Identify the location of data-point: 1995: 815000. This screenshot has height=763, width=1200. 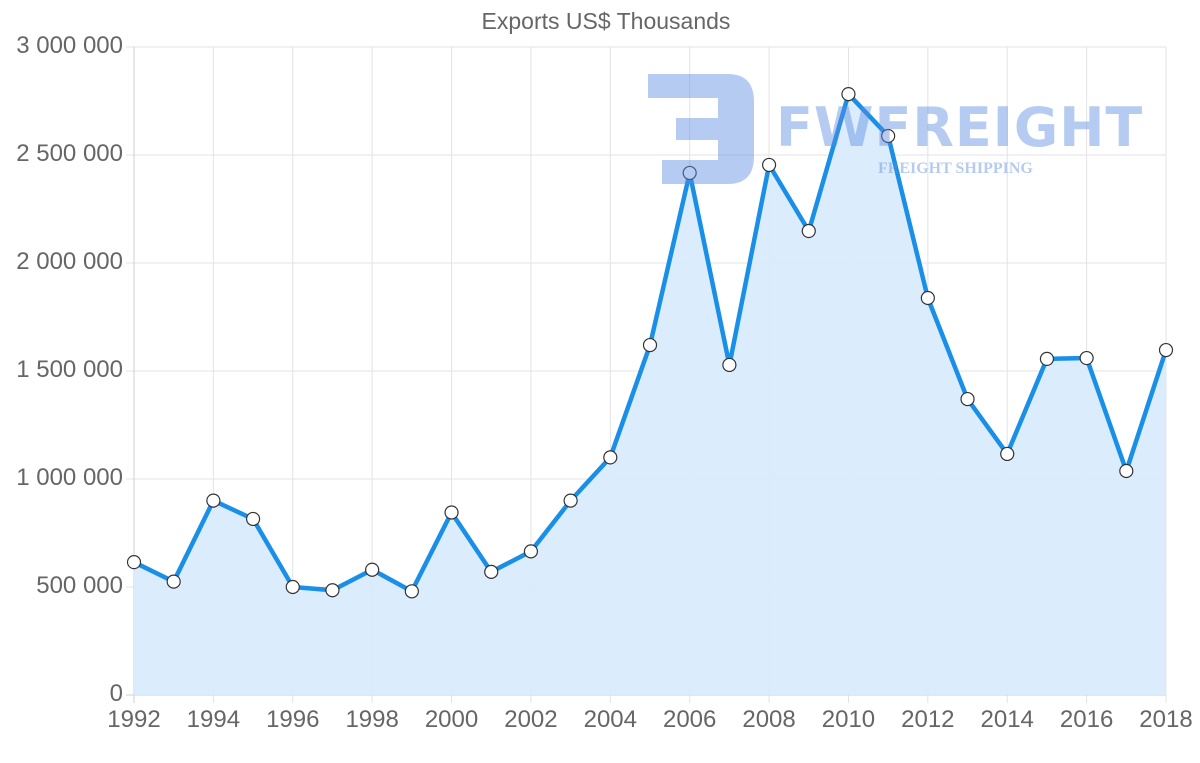
(253, 519).